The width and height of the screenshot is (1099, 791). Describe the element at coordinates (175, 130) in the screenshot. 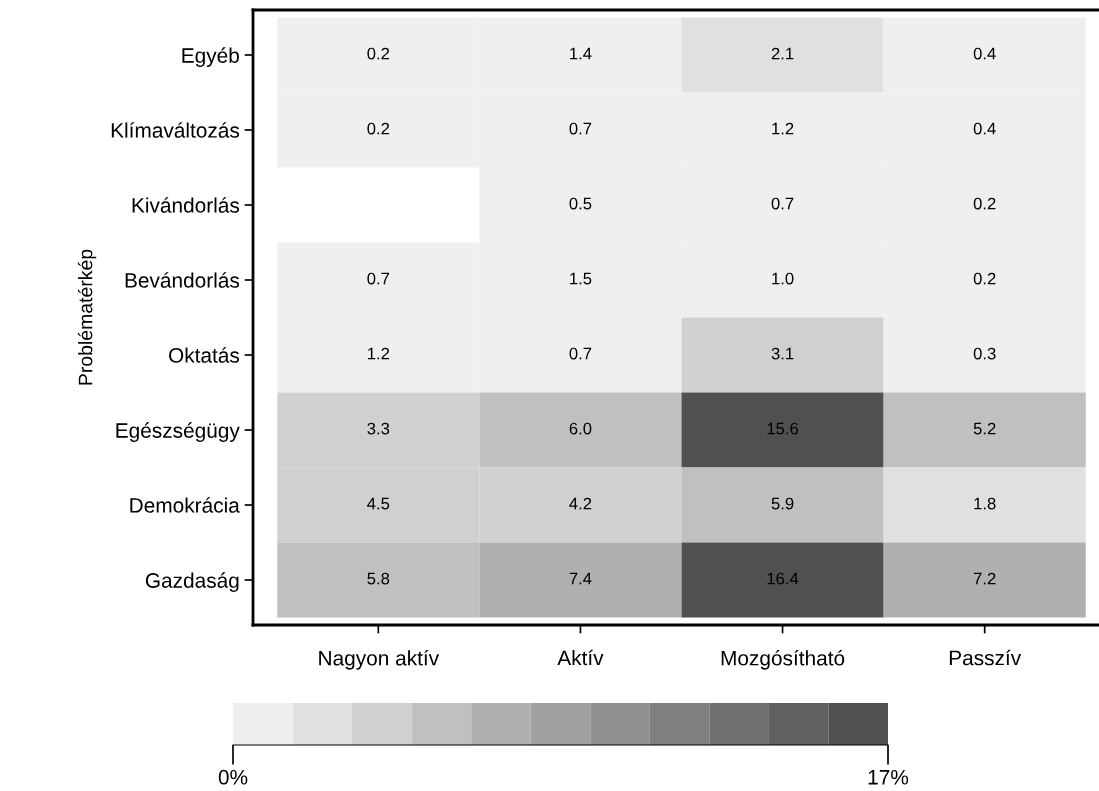

I see `y-tick-label: Klímaváltozás` at that location.